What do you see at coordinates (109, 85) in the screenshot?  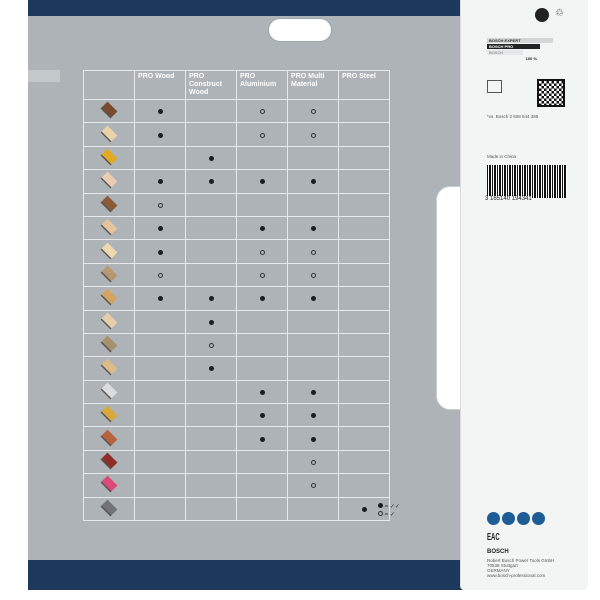 I see `corner-cell` at bounding box center [109, 85].